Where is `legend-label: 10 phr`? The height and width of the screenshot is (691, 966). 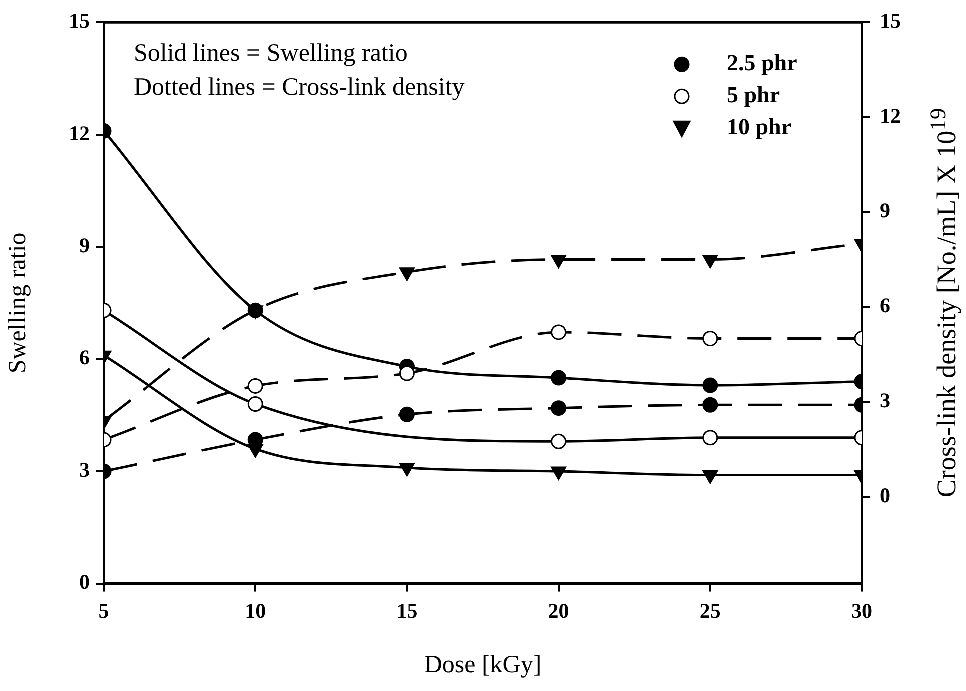 legend-label: 10 phr is located at coordinates (759, 127).